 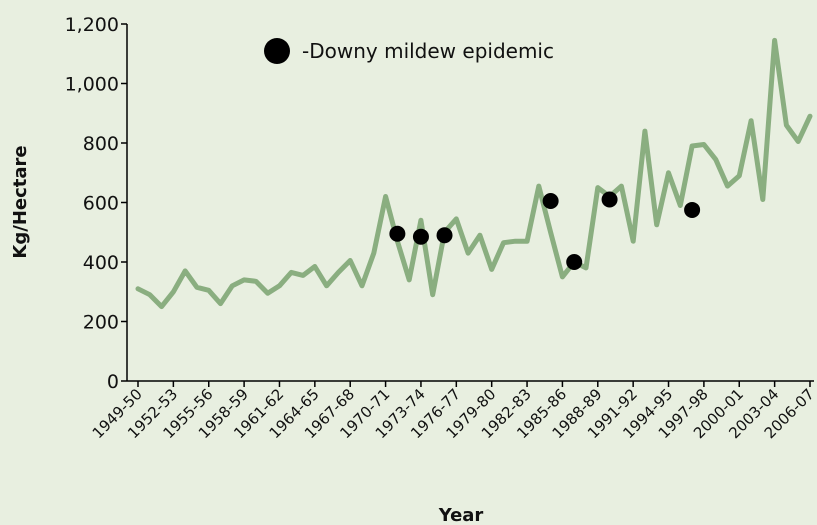 I want to click on y-axis: 0 200 400 600 800 1,000 1,200, so click(x=96, y=203).